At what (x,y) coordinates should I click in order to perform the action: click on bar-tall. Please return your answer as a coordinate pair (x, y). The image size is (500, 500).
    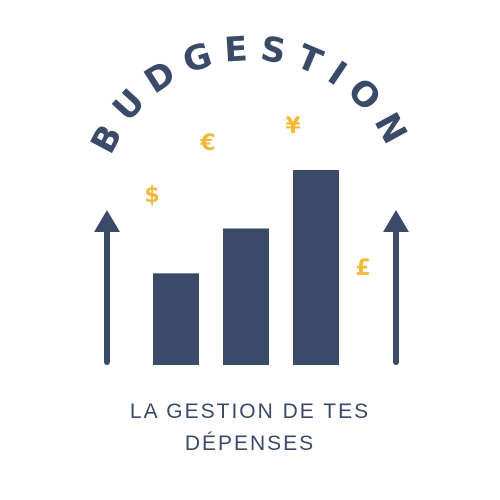
    Looking at the image, I should click on (316, 267).